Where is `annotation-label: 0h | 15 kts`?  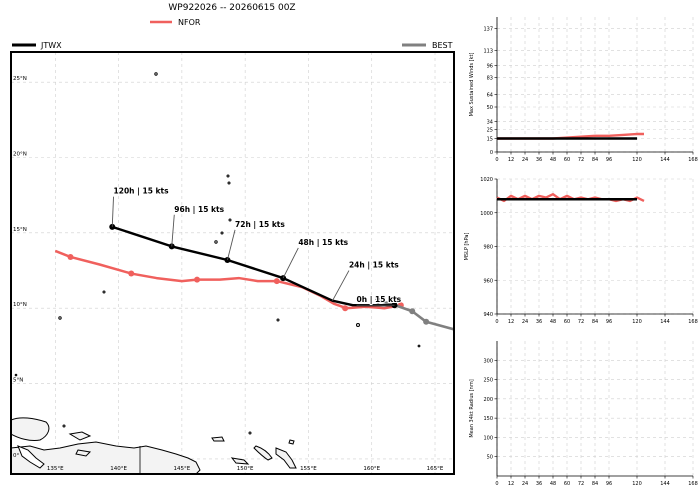 annotation-label: 0h | 15 kts is located at coordinates (379, 300).